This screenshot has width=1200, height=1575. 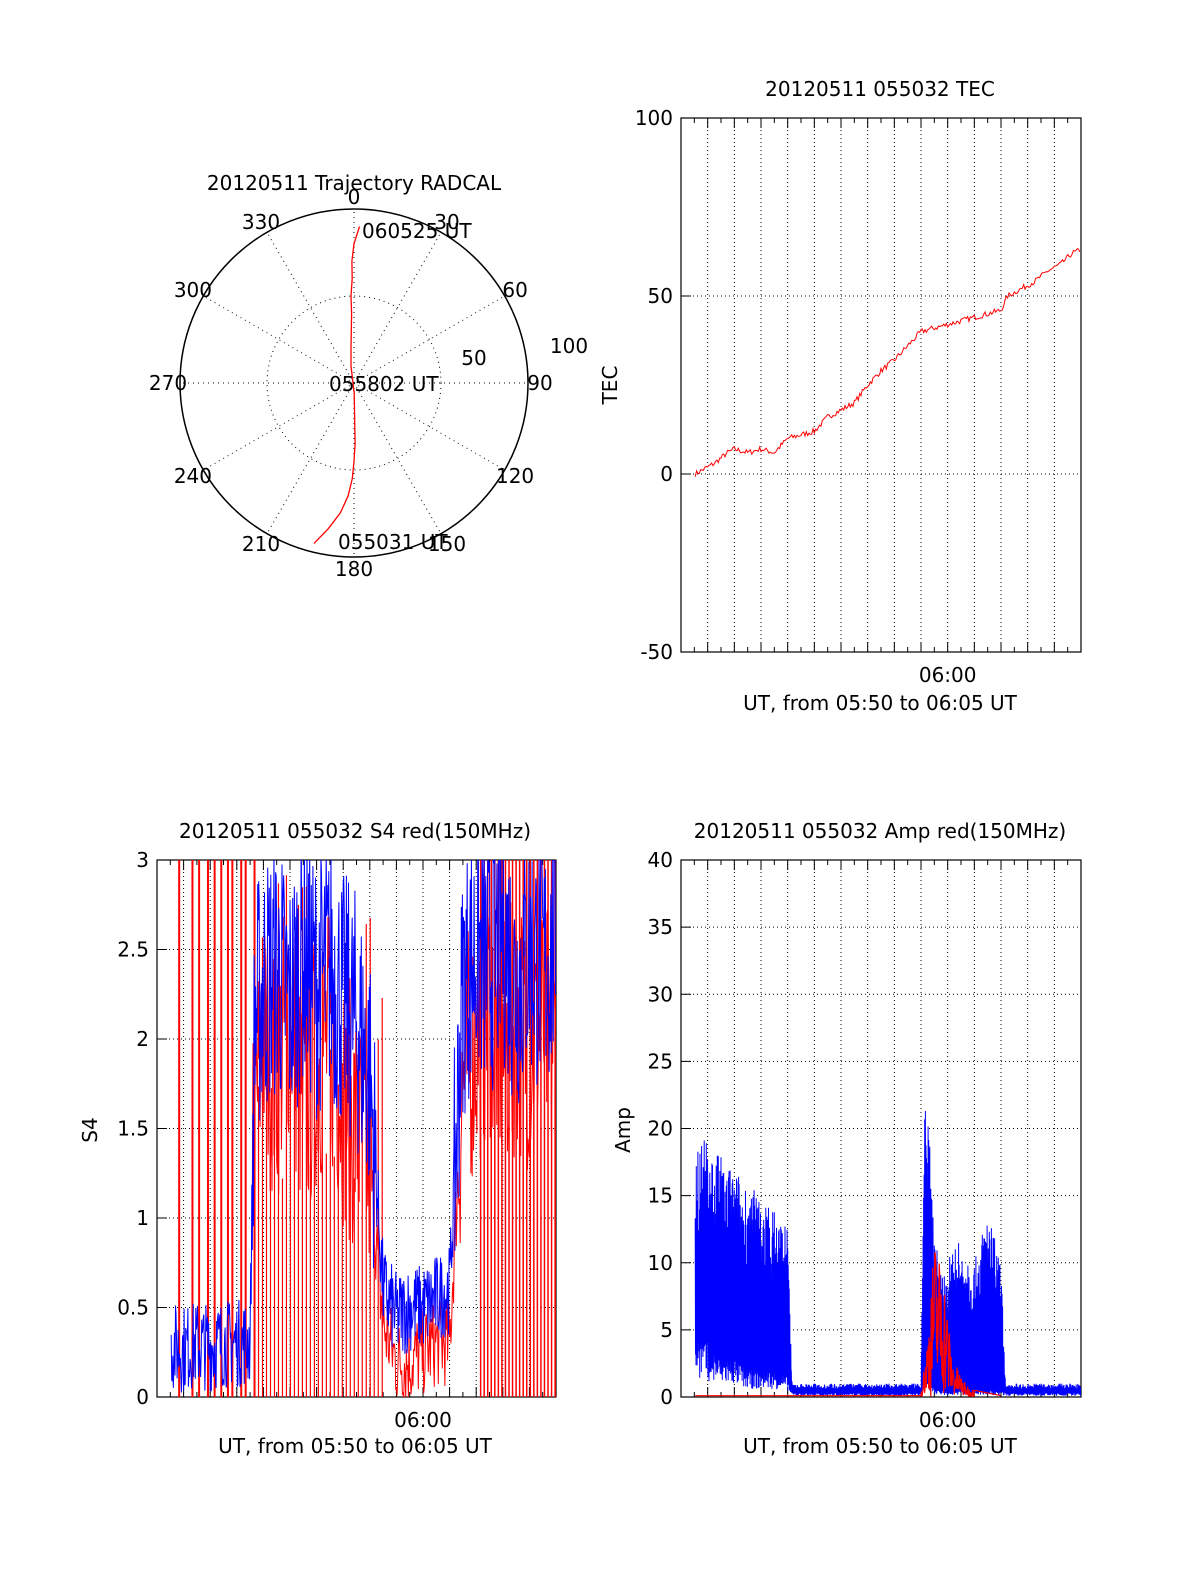 I want to click on amp-red-line, so click(x=848, y=1324).